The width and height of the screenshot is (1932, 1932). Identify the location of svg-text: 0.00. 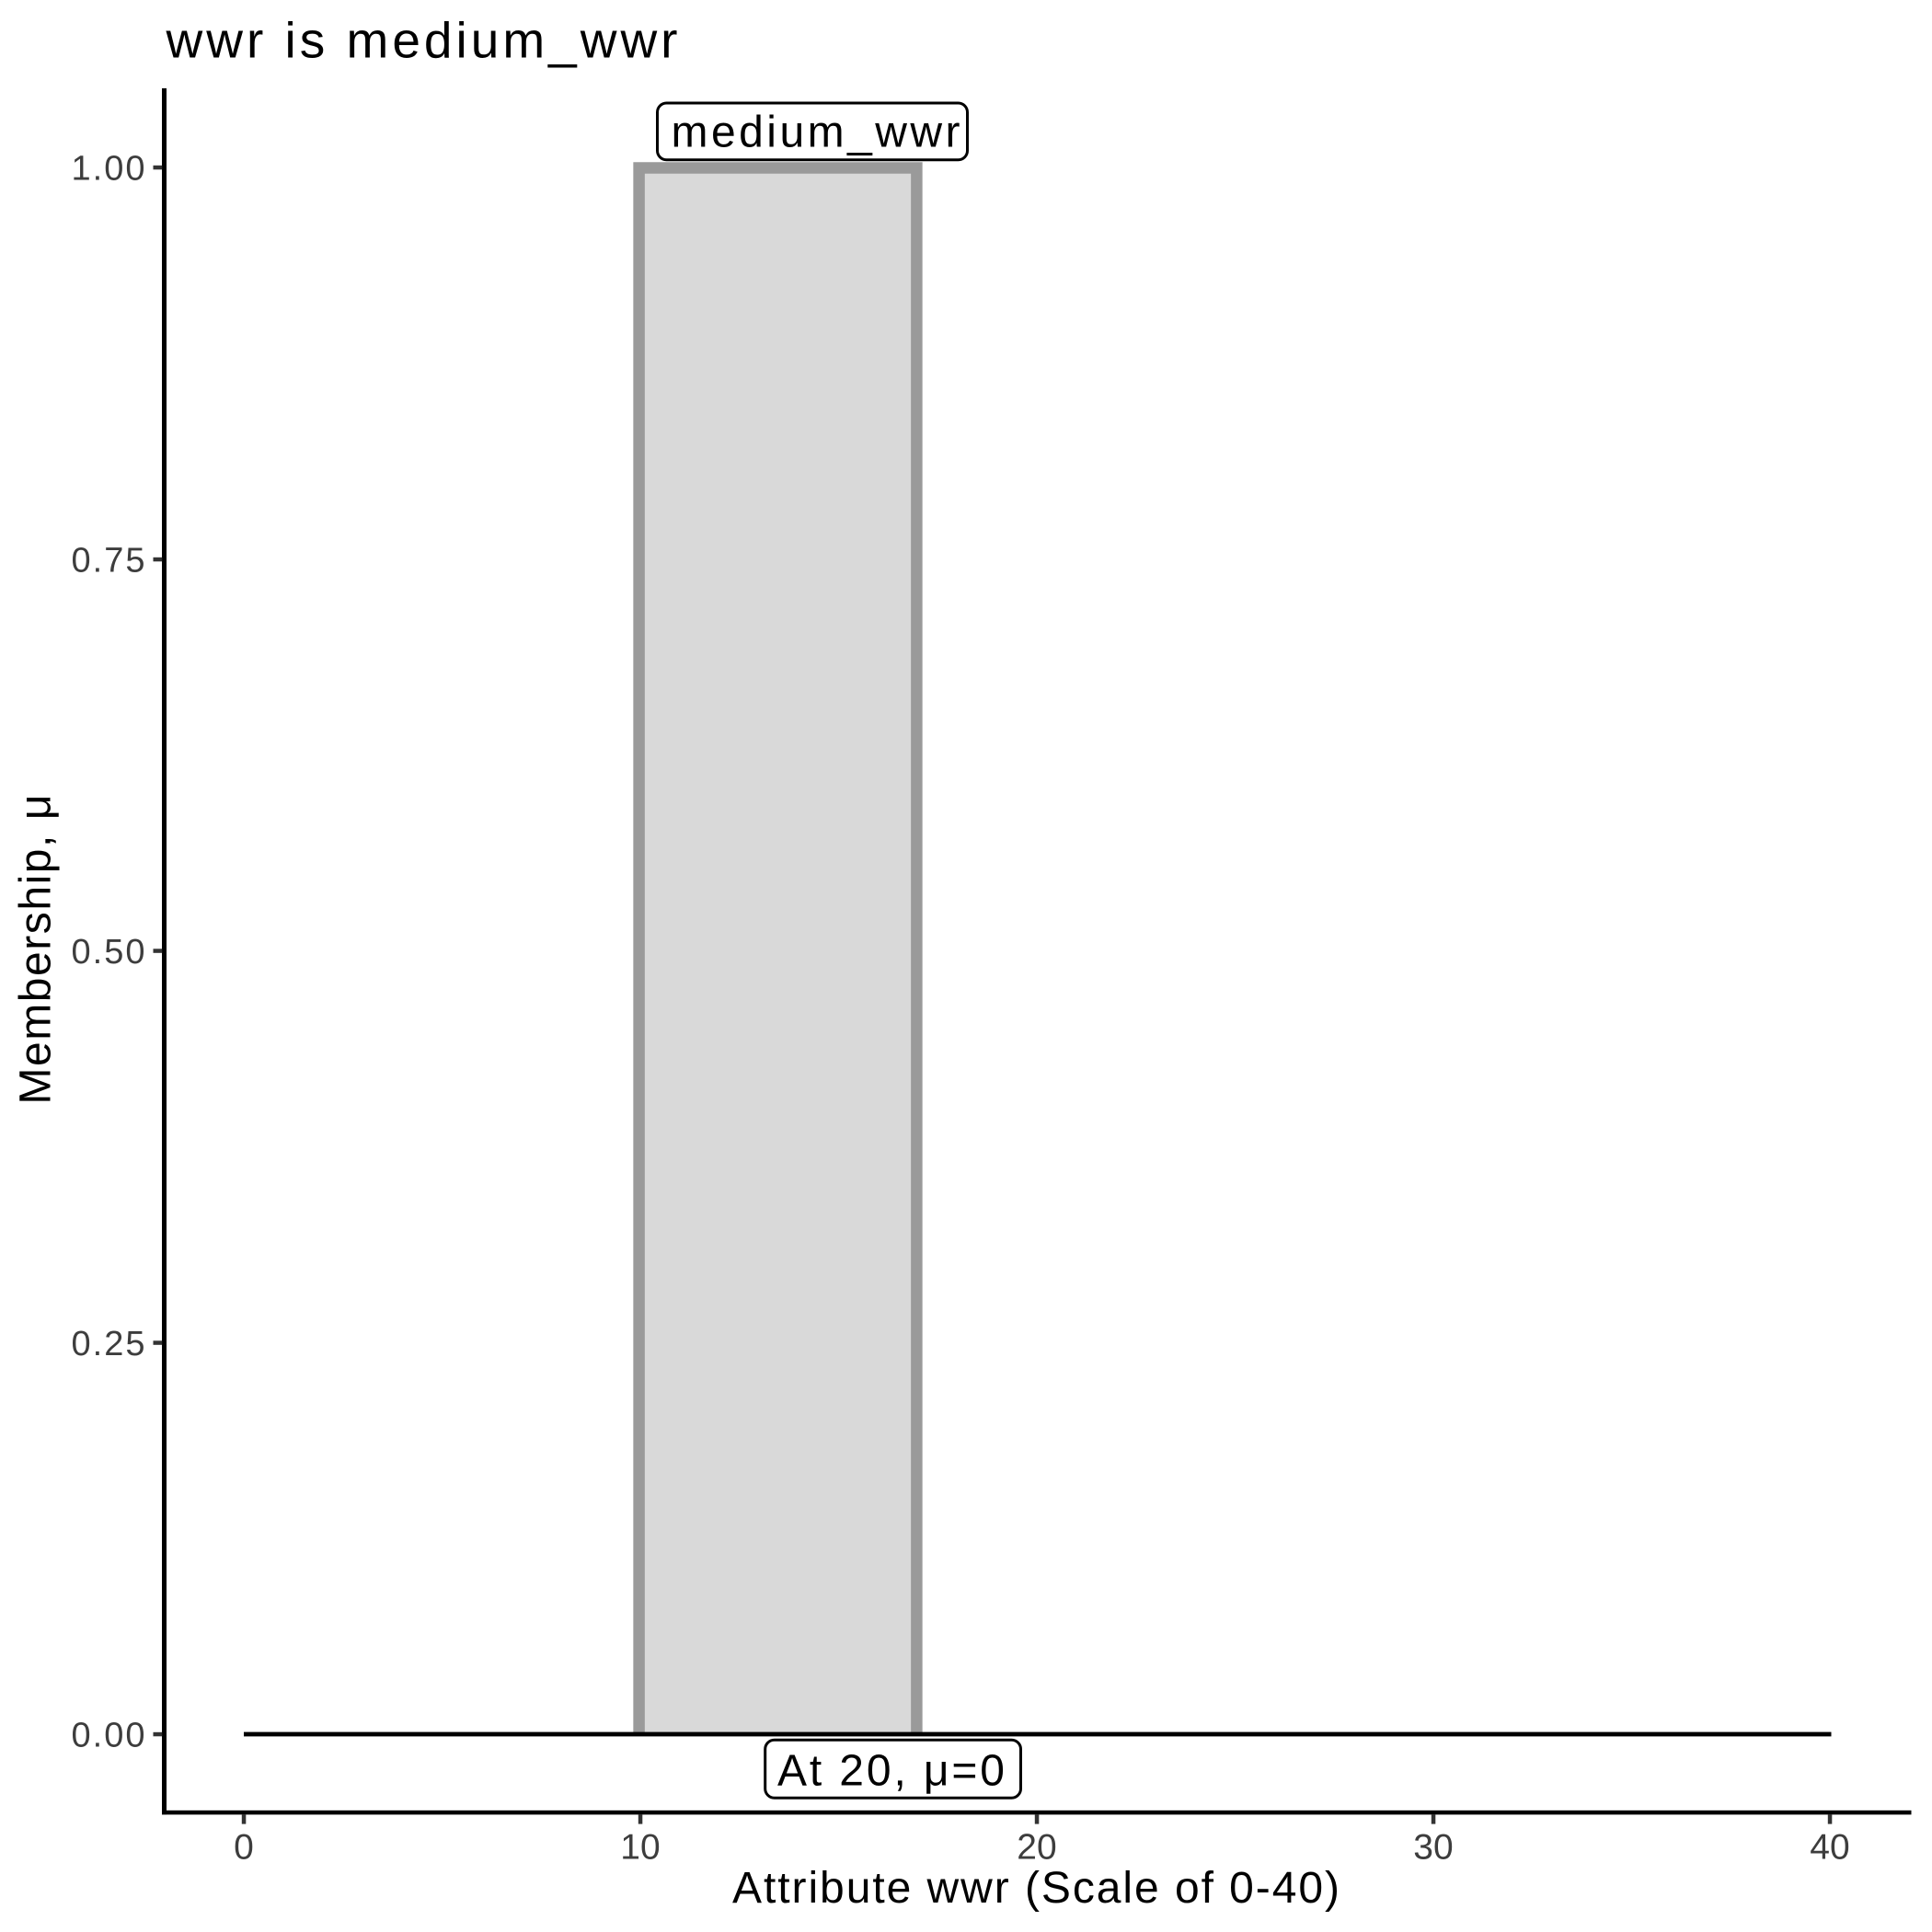
(108, 1736).